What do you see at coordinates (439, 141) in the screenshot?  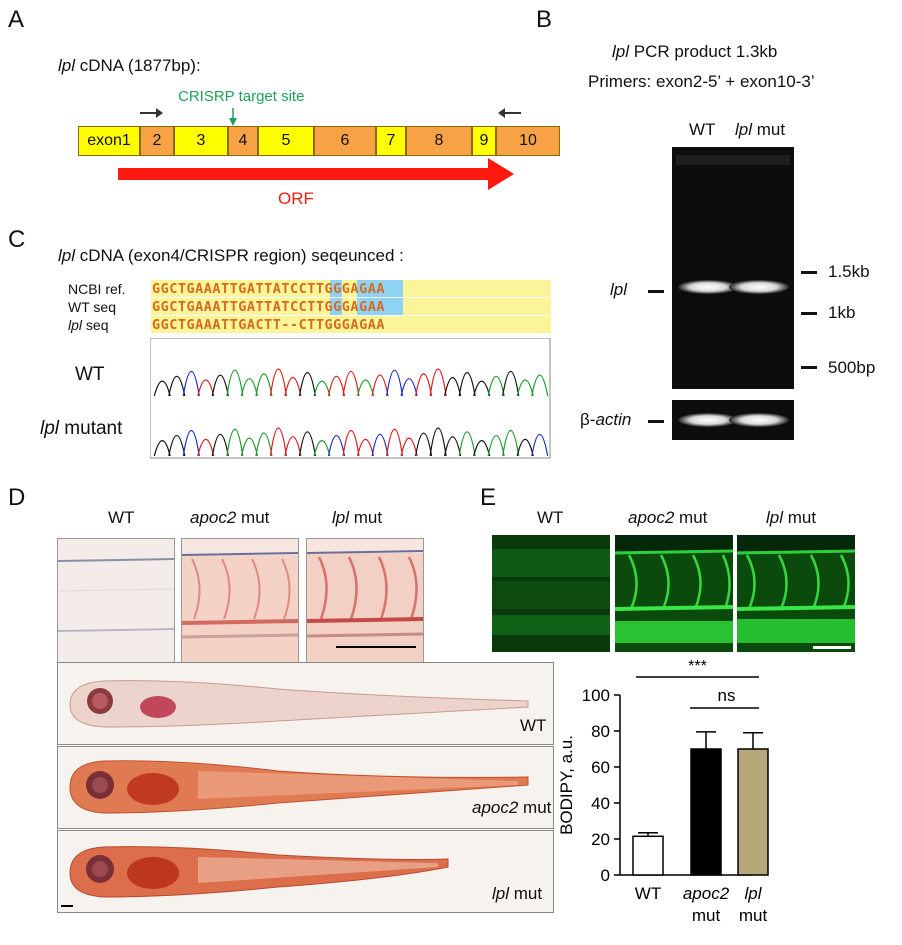 I see `exon-8: 8` at bounding box center [439, 141].